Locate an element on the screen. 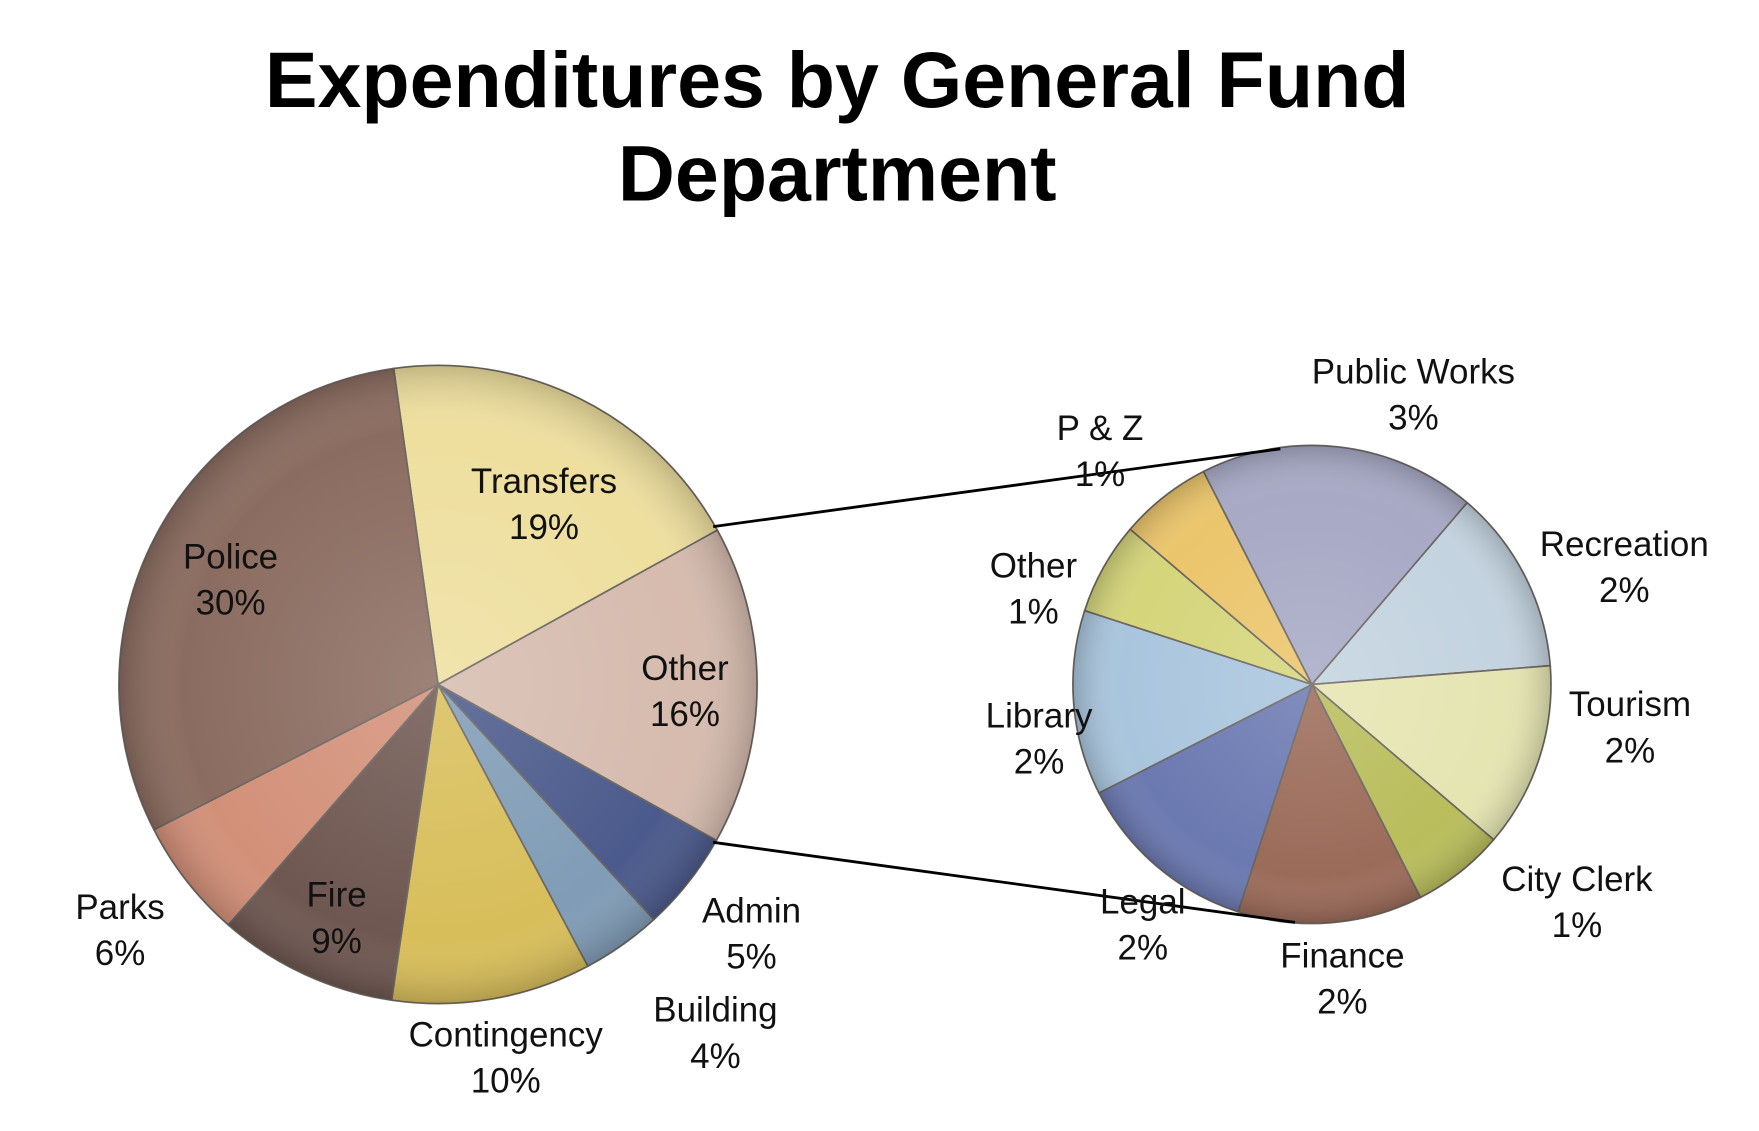 This screenshot has width=1759, height=1131. label-percent: 4% is located at coordinates (715, 1056).